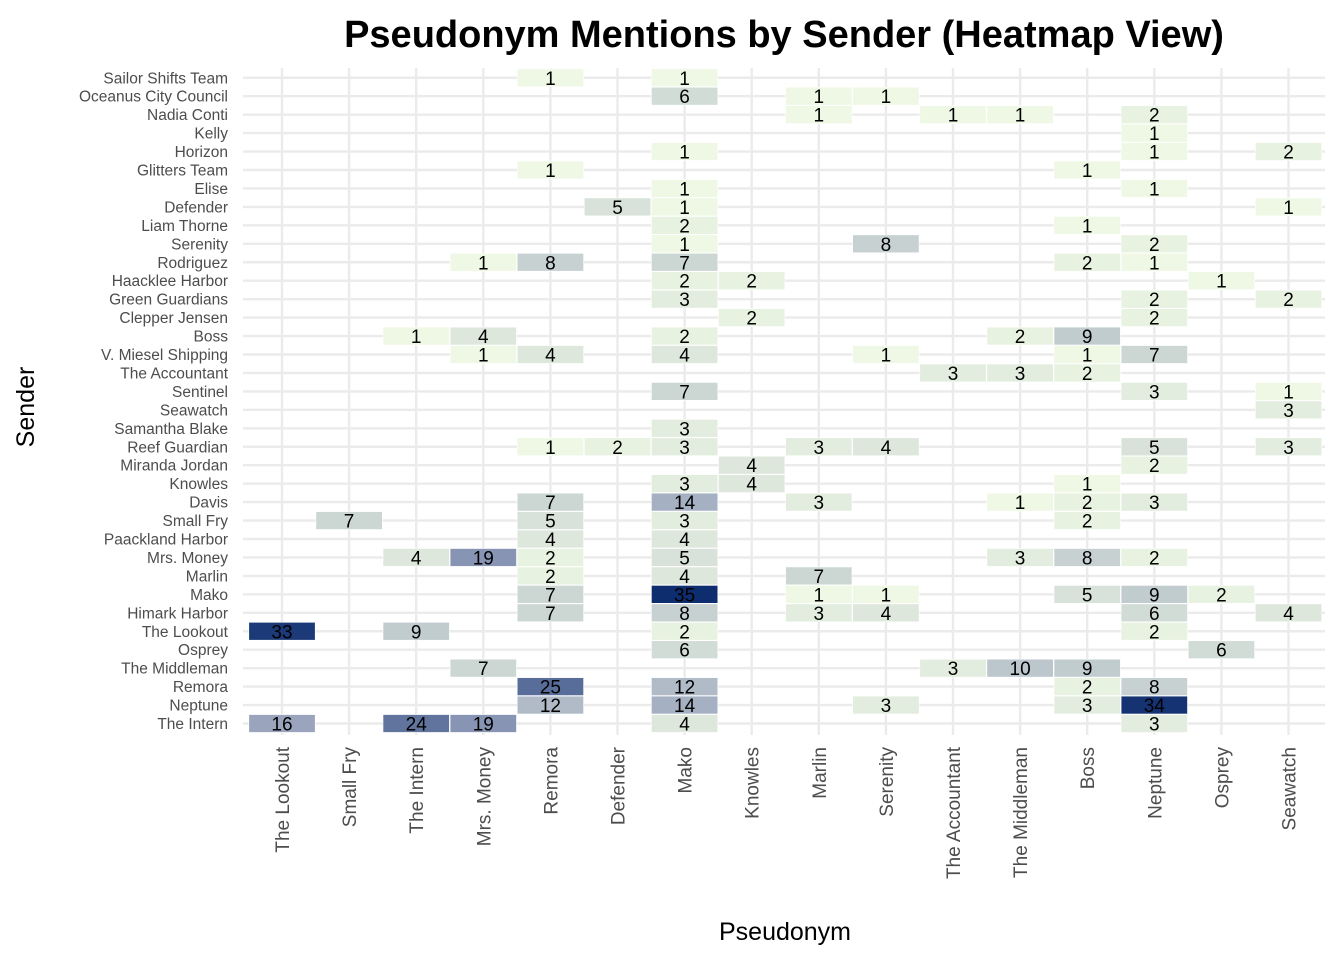 This screenshot has width=1344, height=960. What do you see at coordinates (201, 152) in the screenshot?
I see `y-tick-label: Horizon` at bounding box center [201, 152].